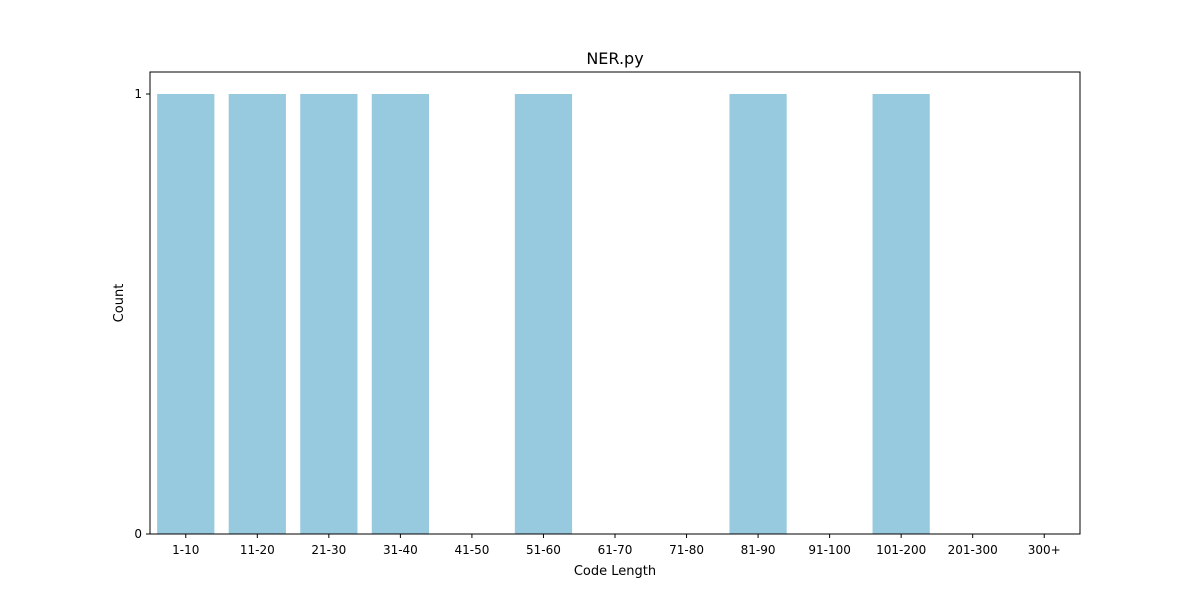 The image size is (1200, 604). I want to click on y-axis-label: Count, so click(119, 303).